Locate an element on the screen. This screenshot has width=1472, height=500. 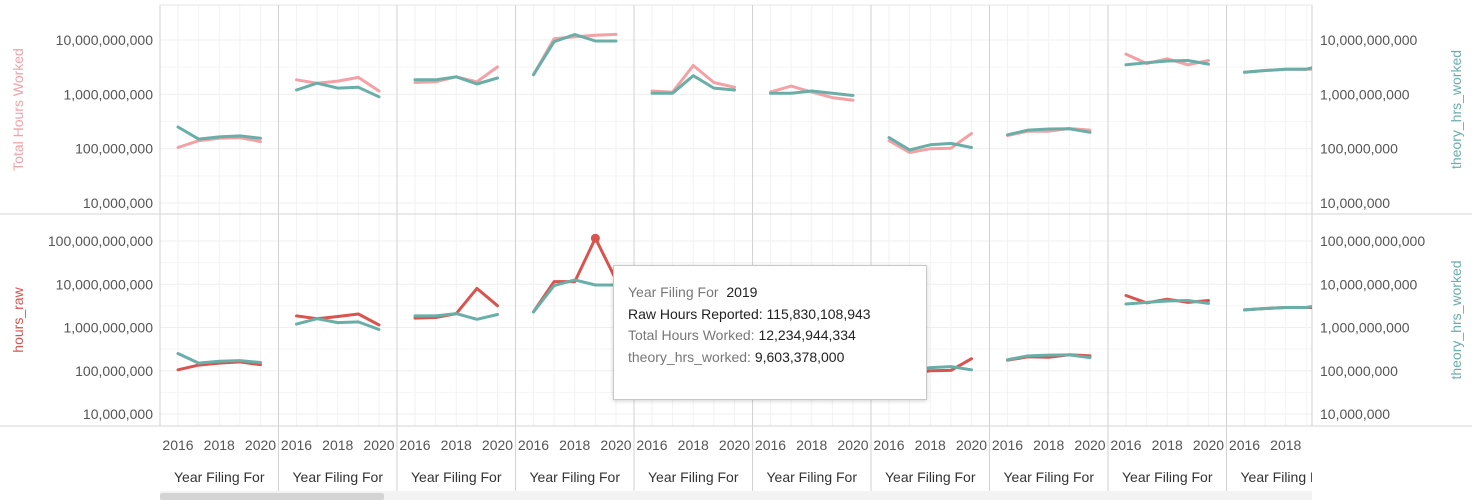
tooltip-year-line: Year Filing For 2019 is located at coordinates (777, 293).